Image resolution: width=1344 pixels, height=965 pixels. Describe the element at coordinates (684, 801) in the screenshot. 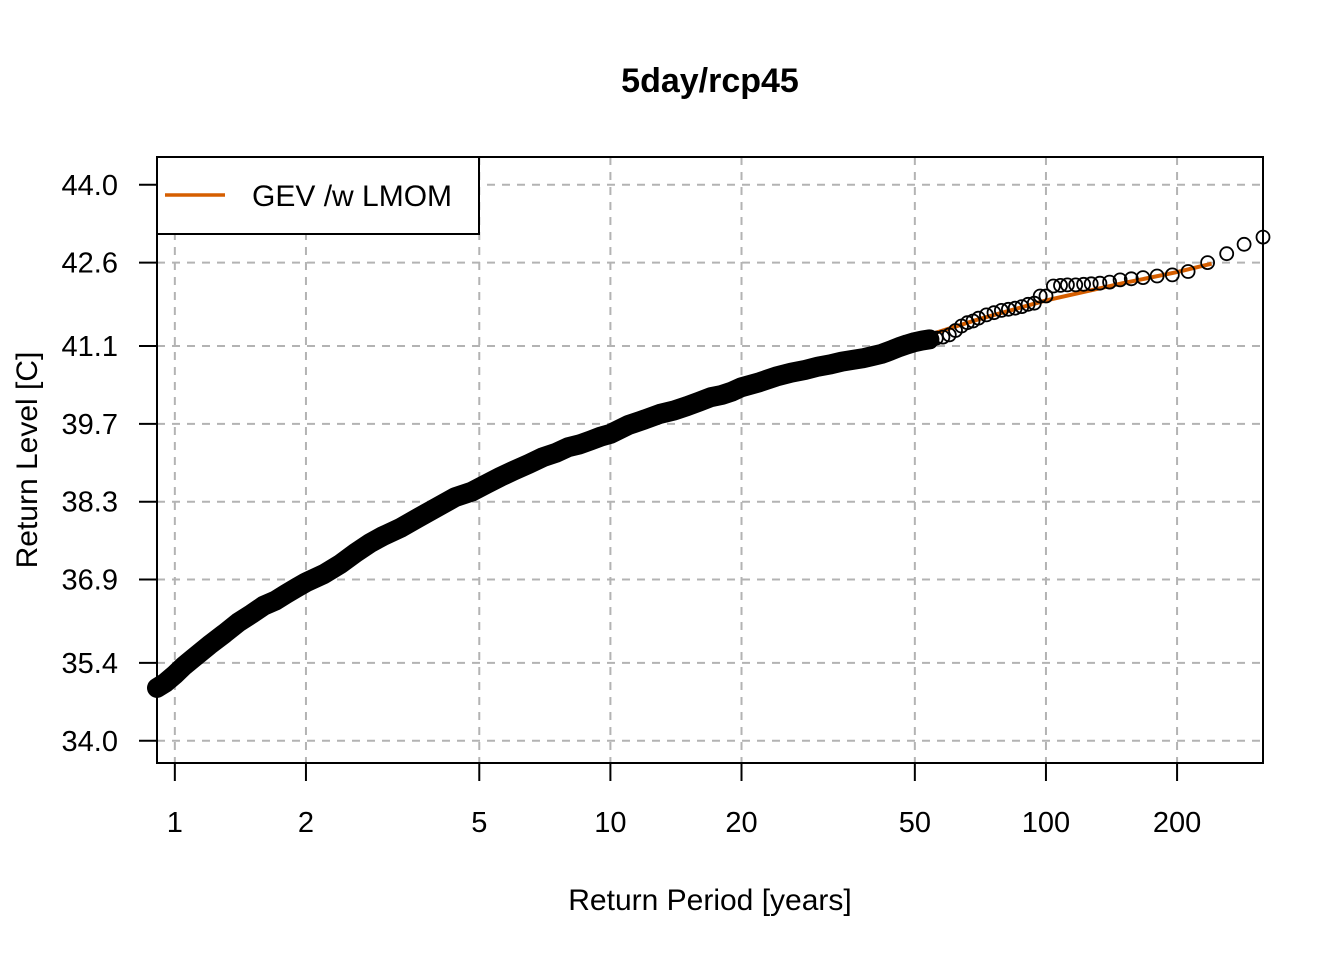

I see `x-axis: 1 2 5 10 20 50 100 200` at that location.